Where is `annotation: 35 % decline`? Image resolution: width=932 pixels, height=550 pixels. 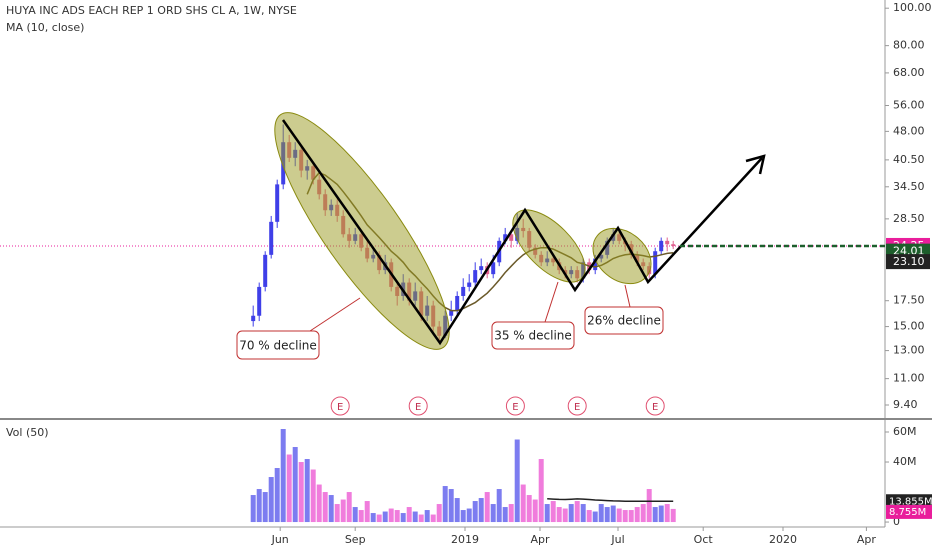 annotation: 35 % decline is located at coordinates (533, 336).